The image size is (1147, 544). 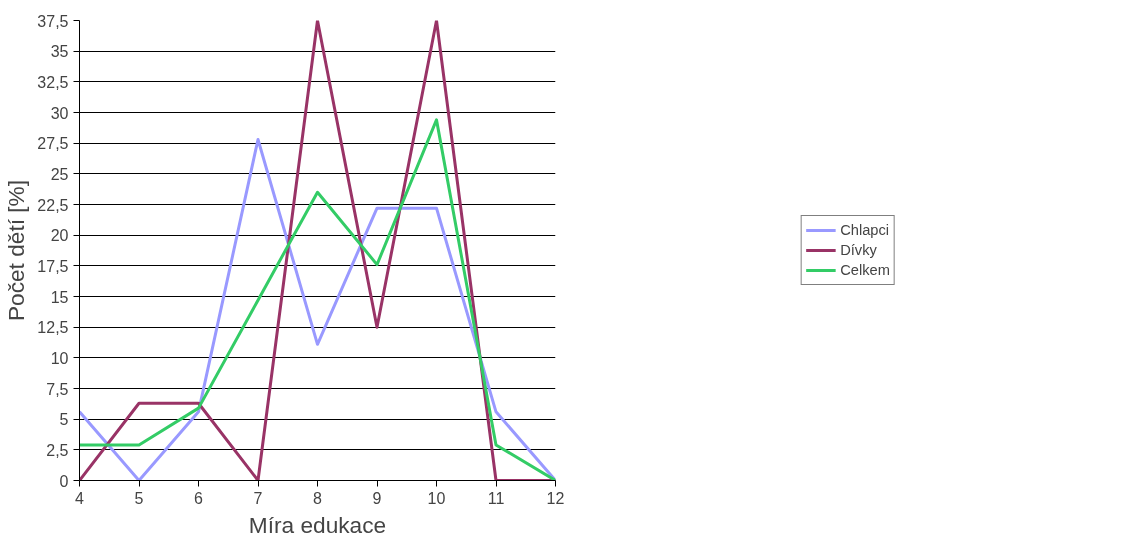 I want to click on y-tick-label: 2,5, so click(x=57, y=450).